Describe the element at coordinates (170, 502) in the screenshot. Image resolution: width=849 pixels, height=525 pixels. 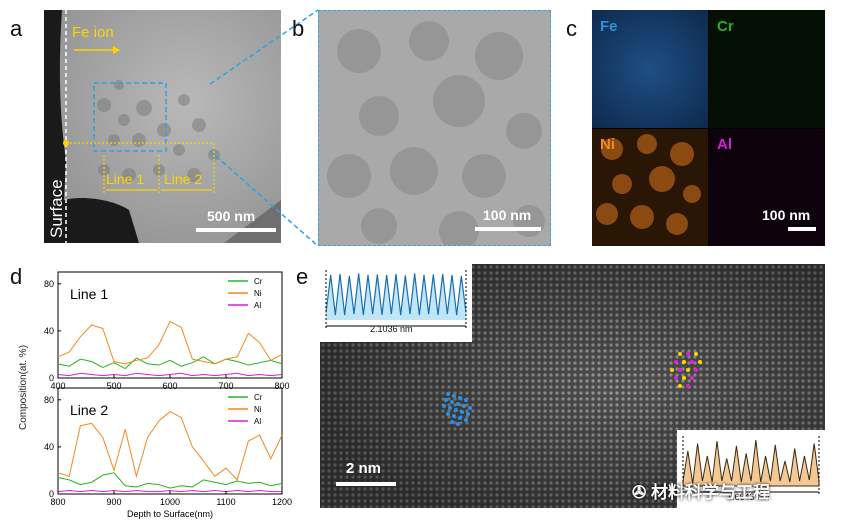
I see `x-tick-label: 1000` at that location.